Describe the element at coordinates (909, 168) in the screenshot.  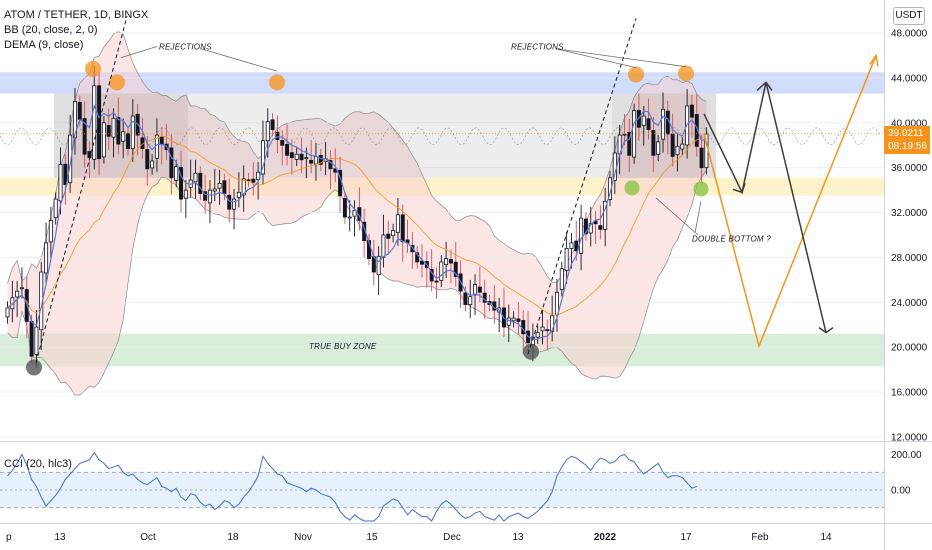
I see `price-tick-label: 36.0000` at that location.